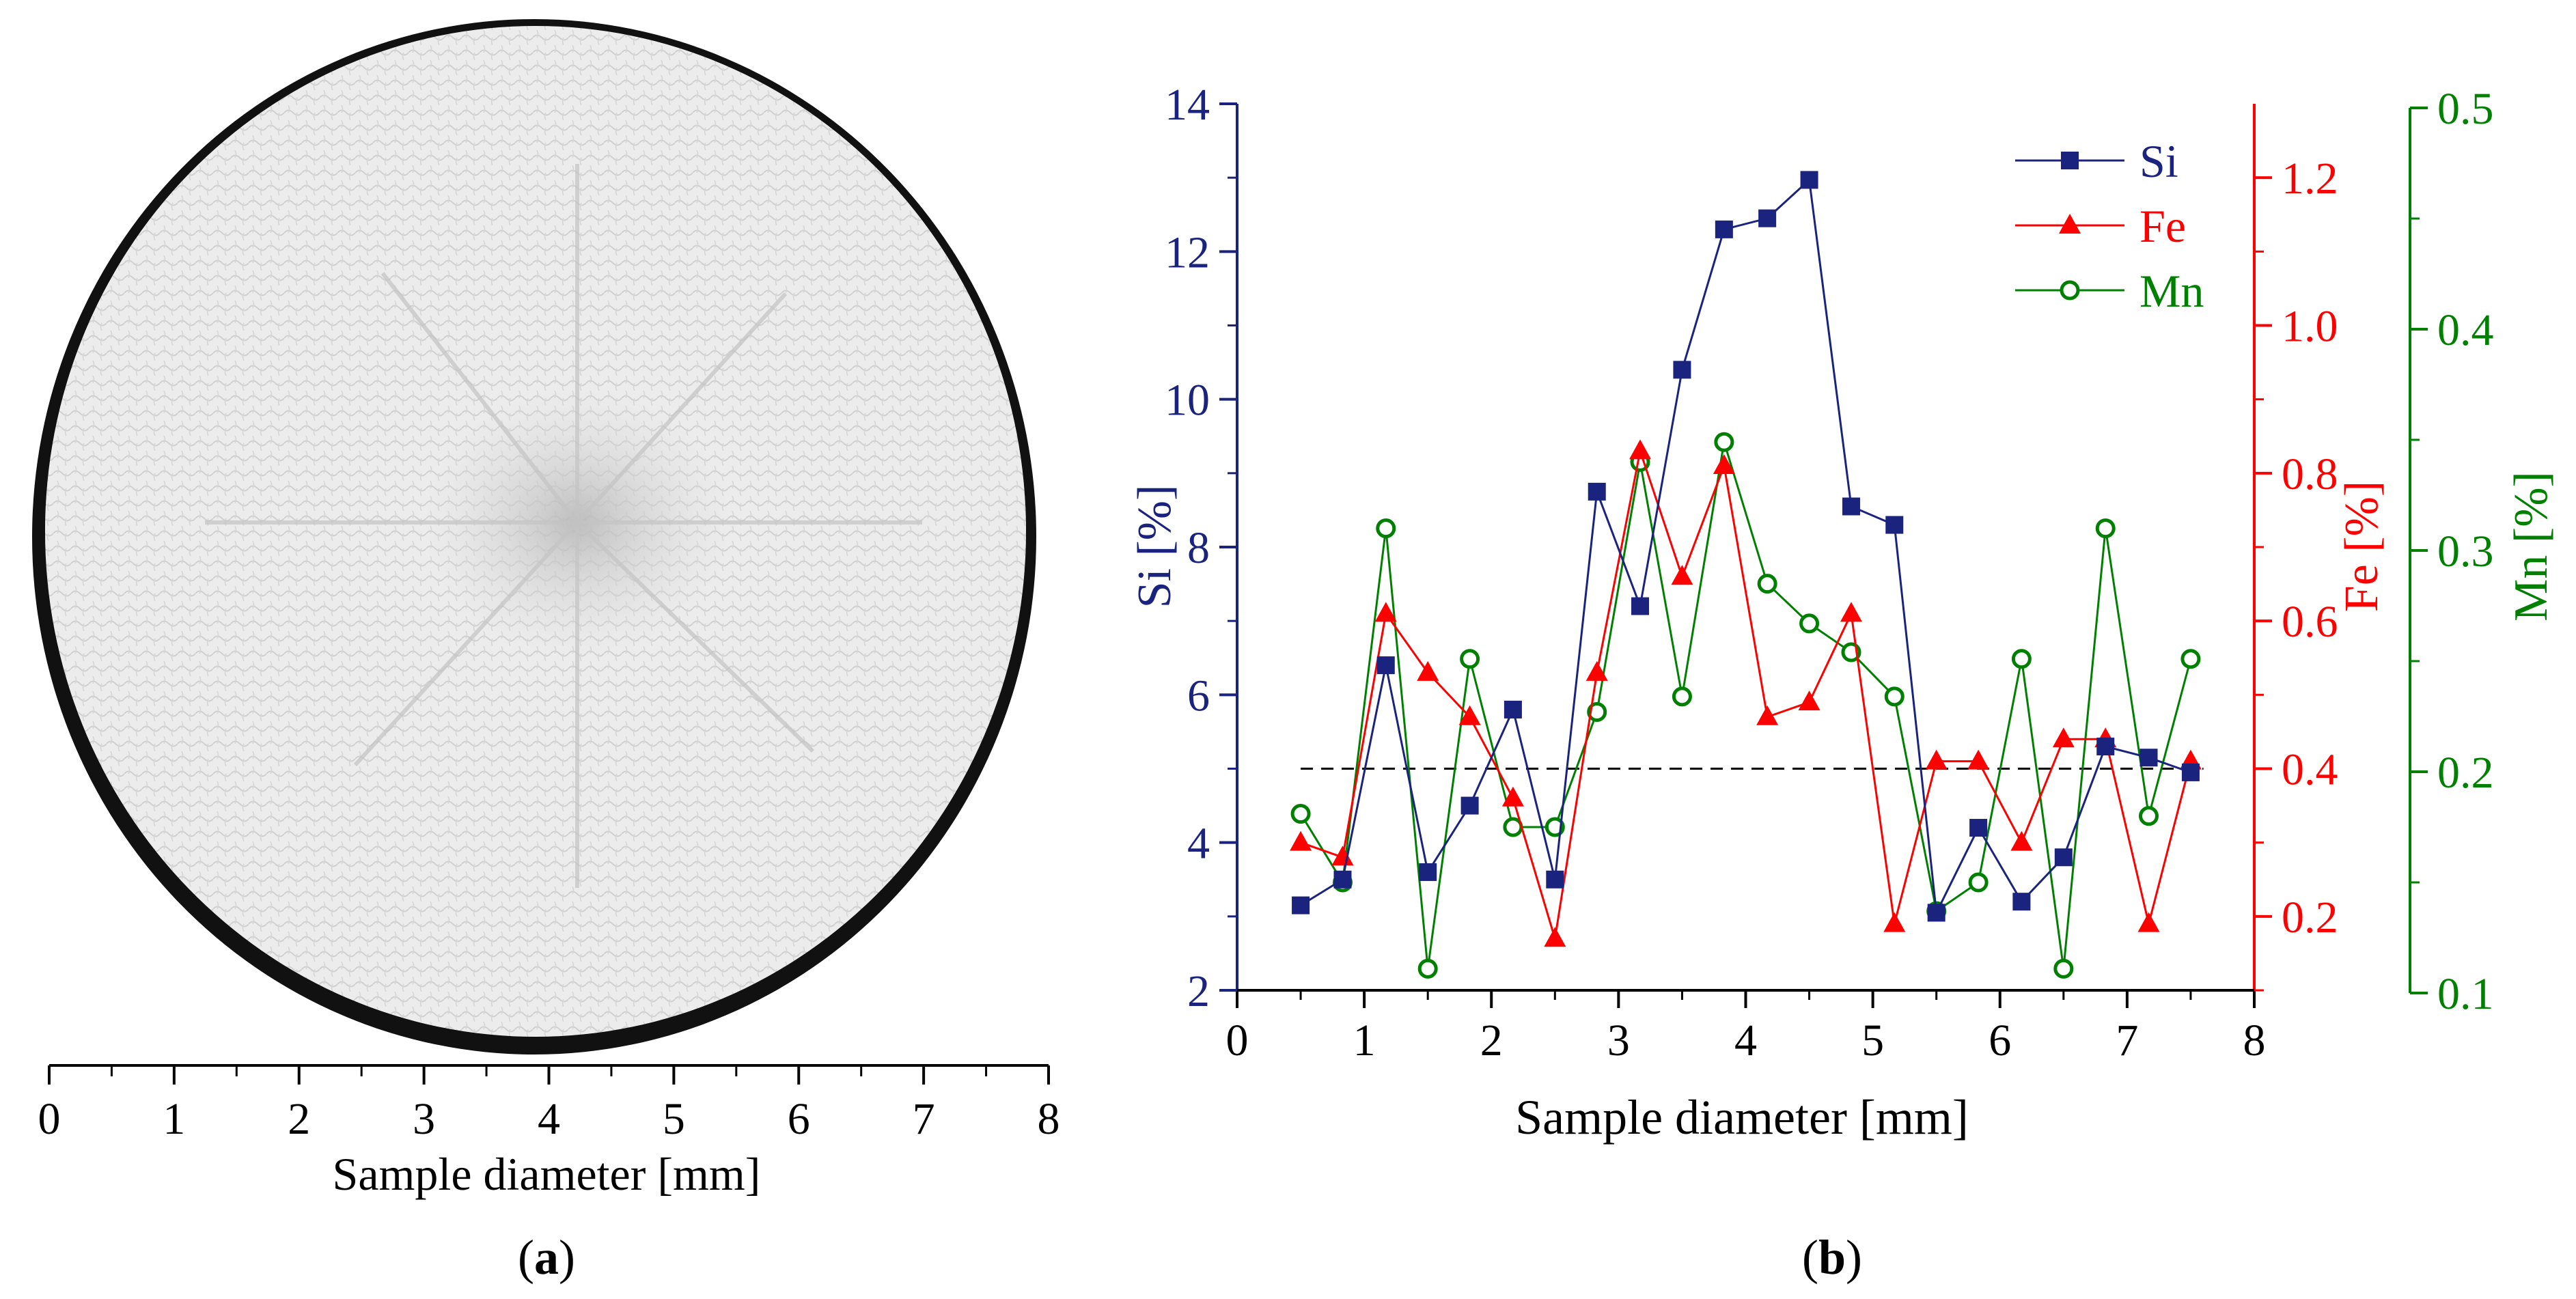 The width and height of the screenshot is (2576, 1299). What do you see at coordinates (299, 1119) in the screenshot?
I see `scale-tick-label: 2` at bounding box center [299, 1119].